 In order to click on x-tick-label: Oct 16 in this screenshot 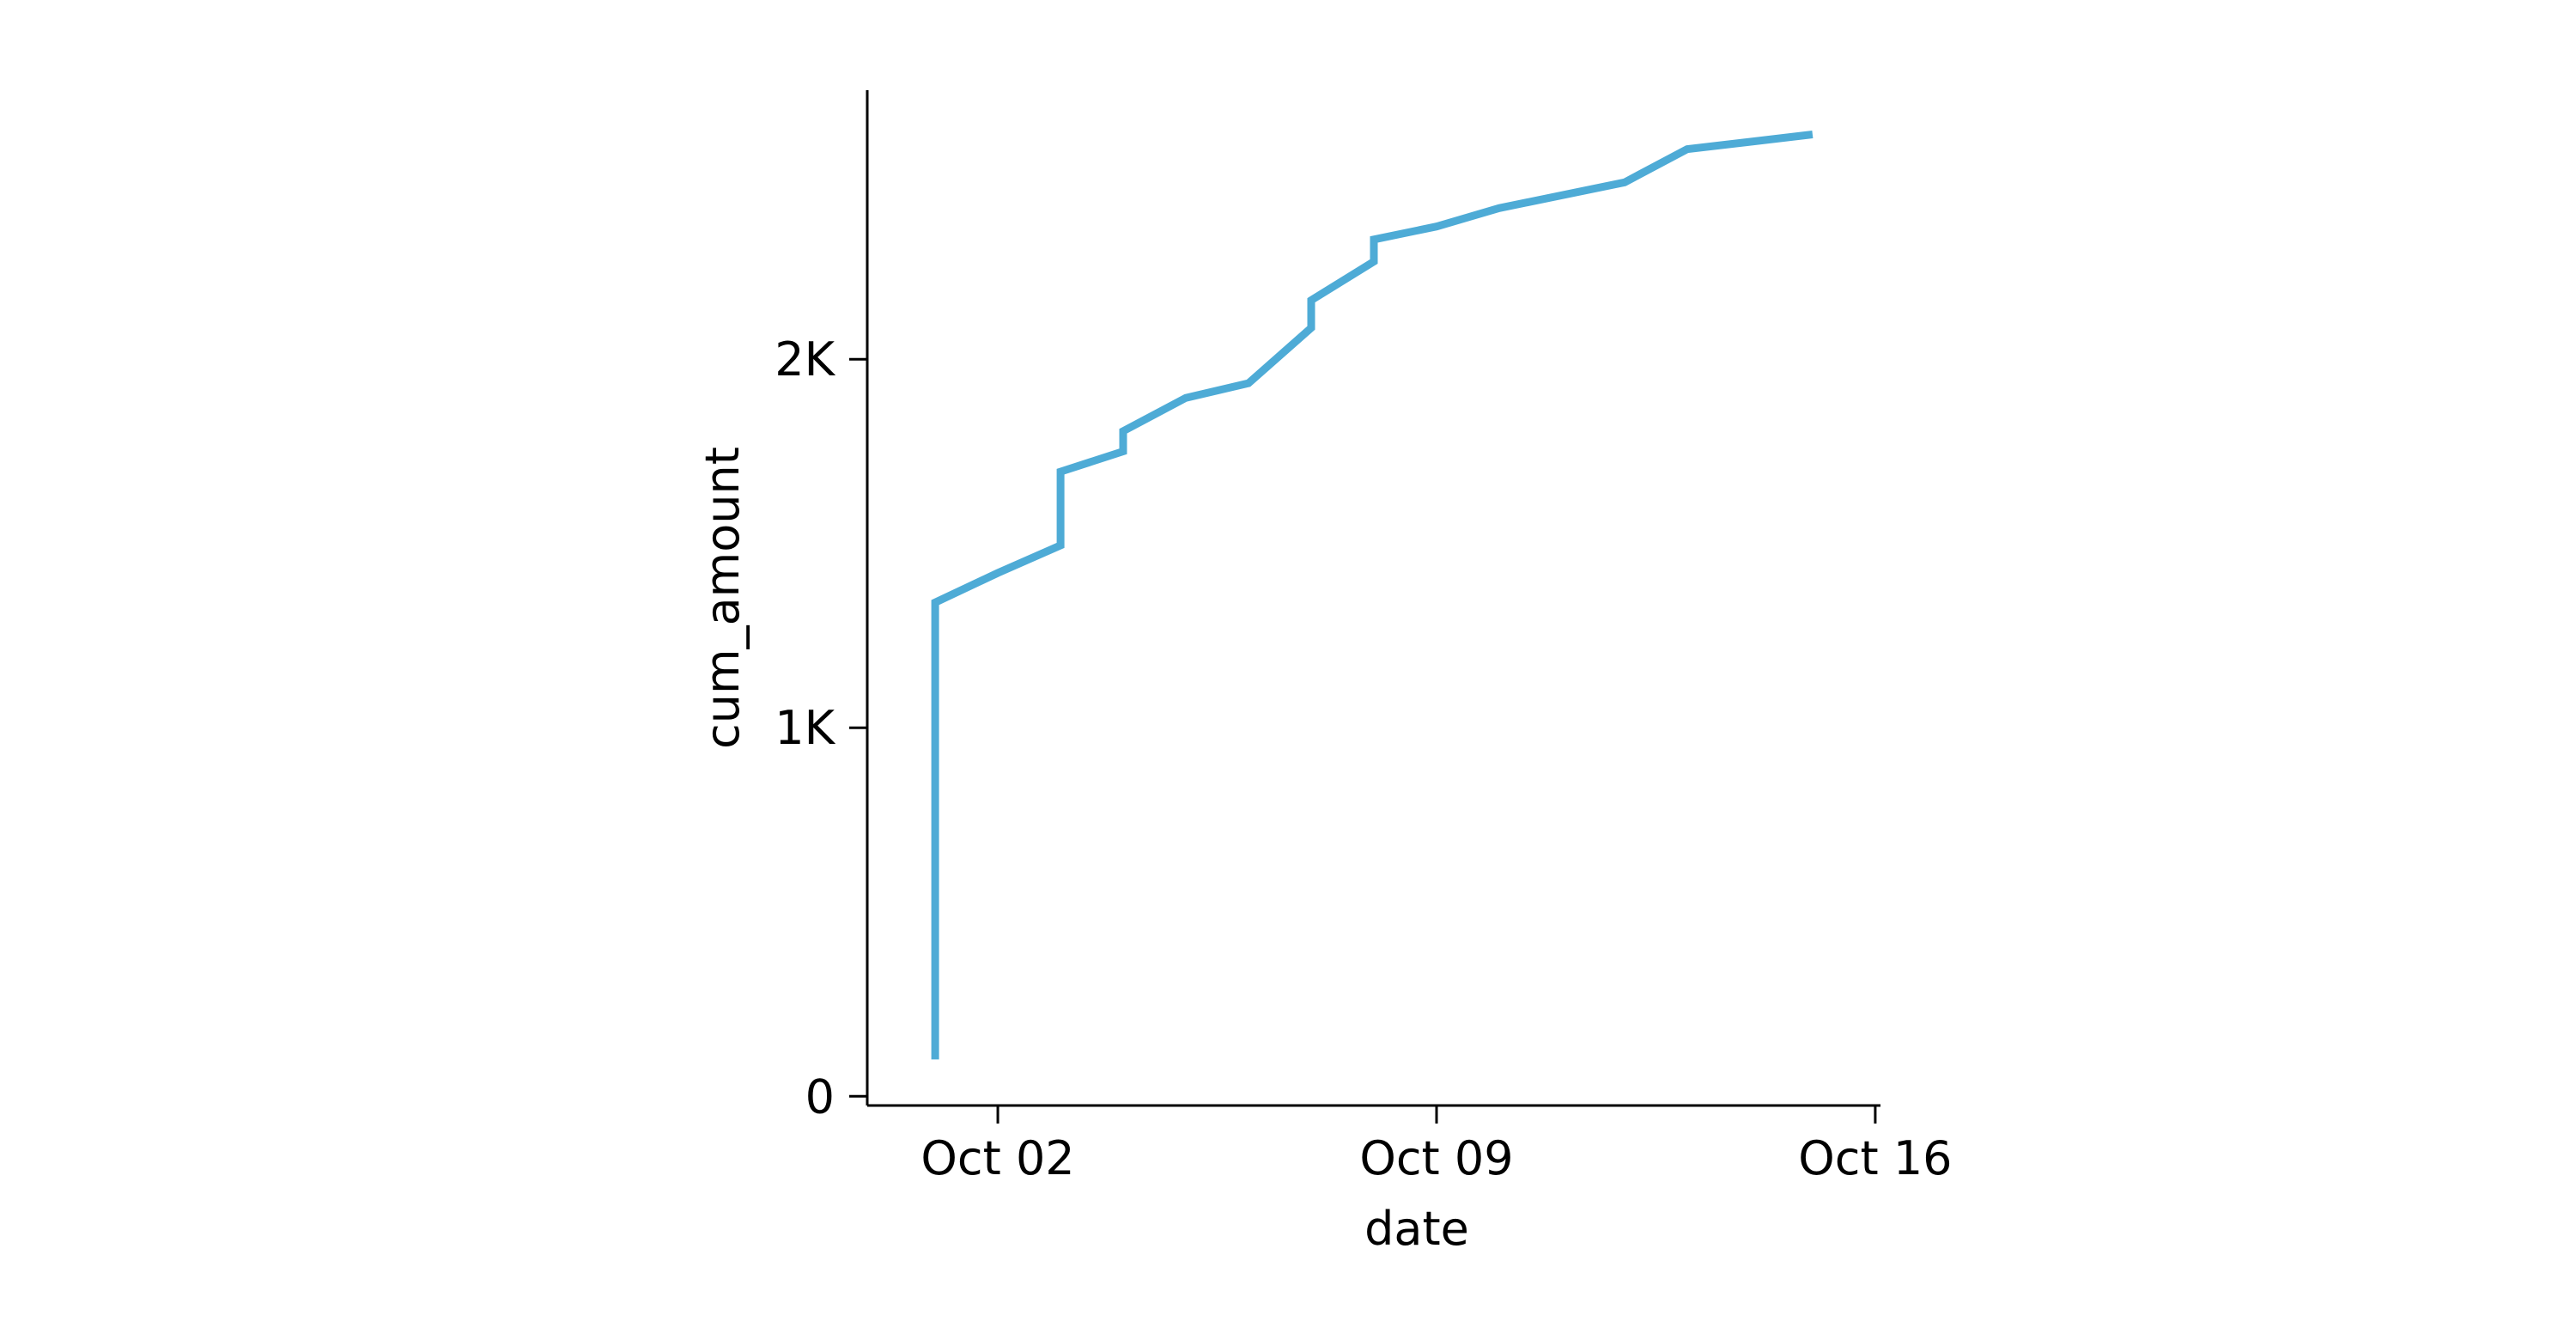, I will do `click(1875, 1158)`.